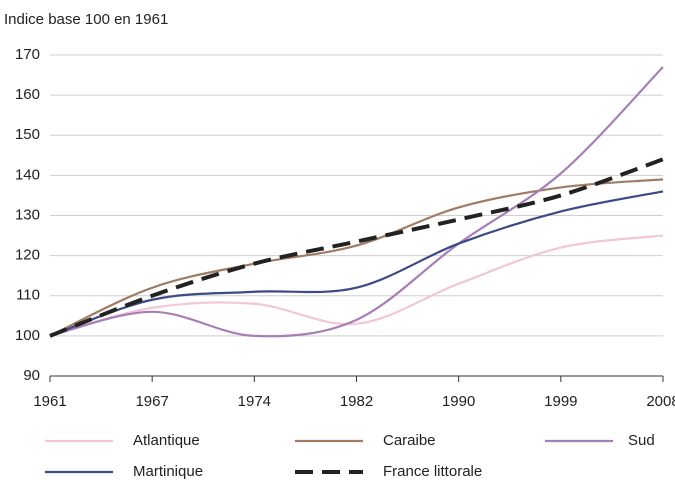  Describe the element at coordinates (254, 401) in the screenshot. I see `x-tick-label: 1974` at that location.